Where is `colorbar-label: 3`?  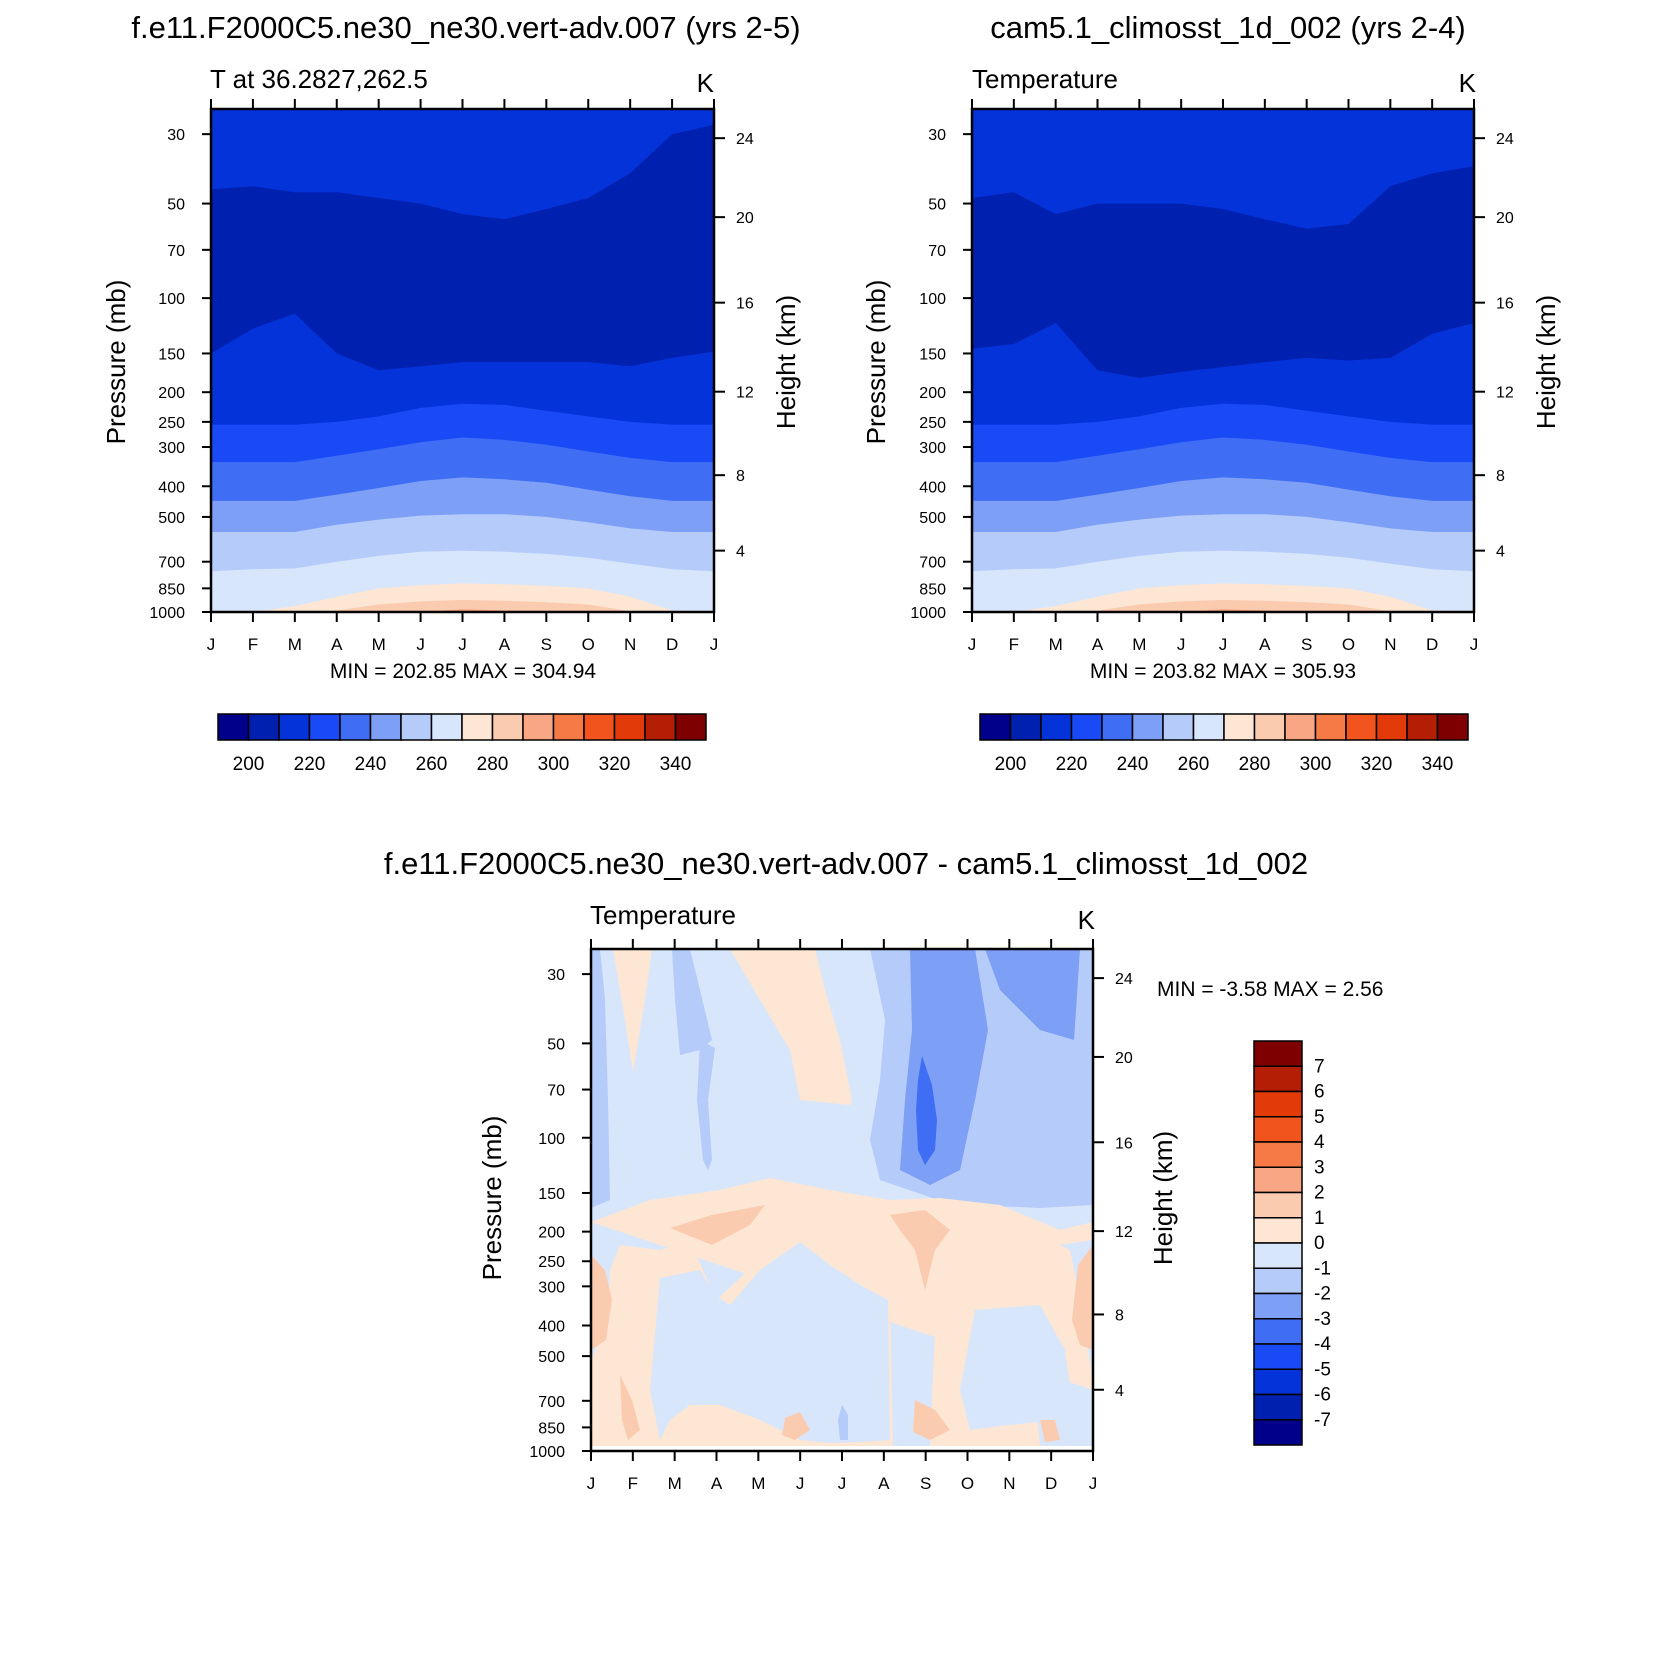 colorbar-label: 3 is located at coordinates (1319, 1167).